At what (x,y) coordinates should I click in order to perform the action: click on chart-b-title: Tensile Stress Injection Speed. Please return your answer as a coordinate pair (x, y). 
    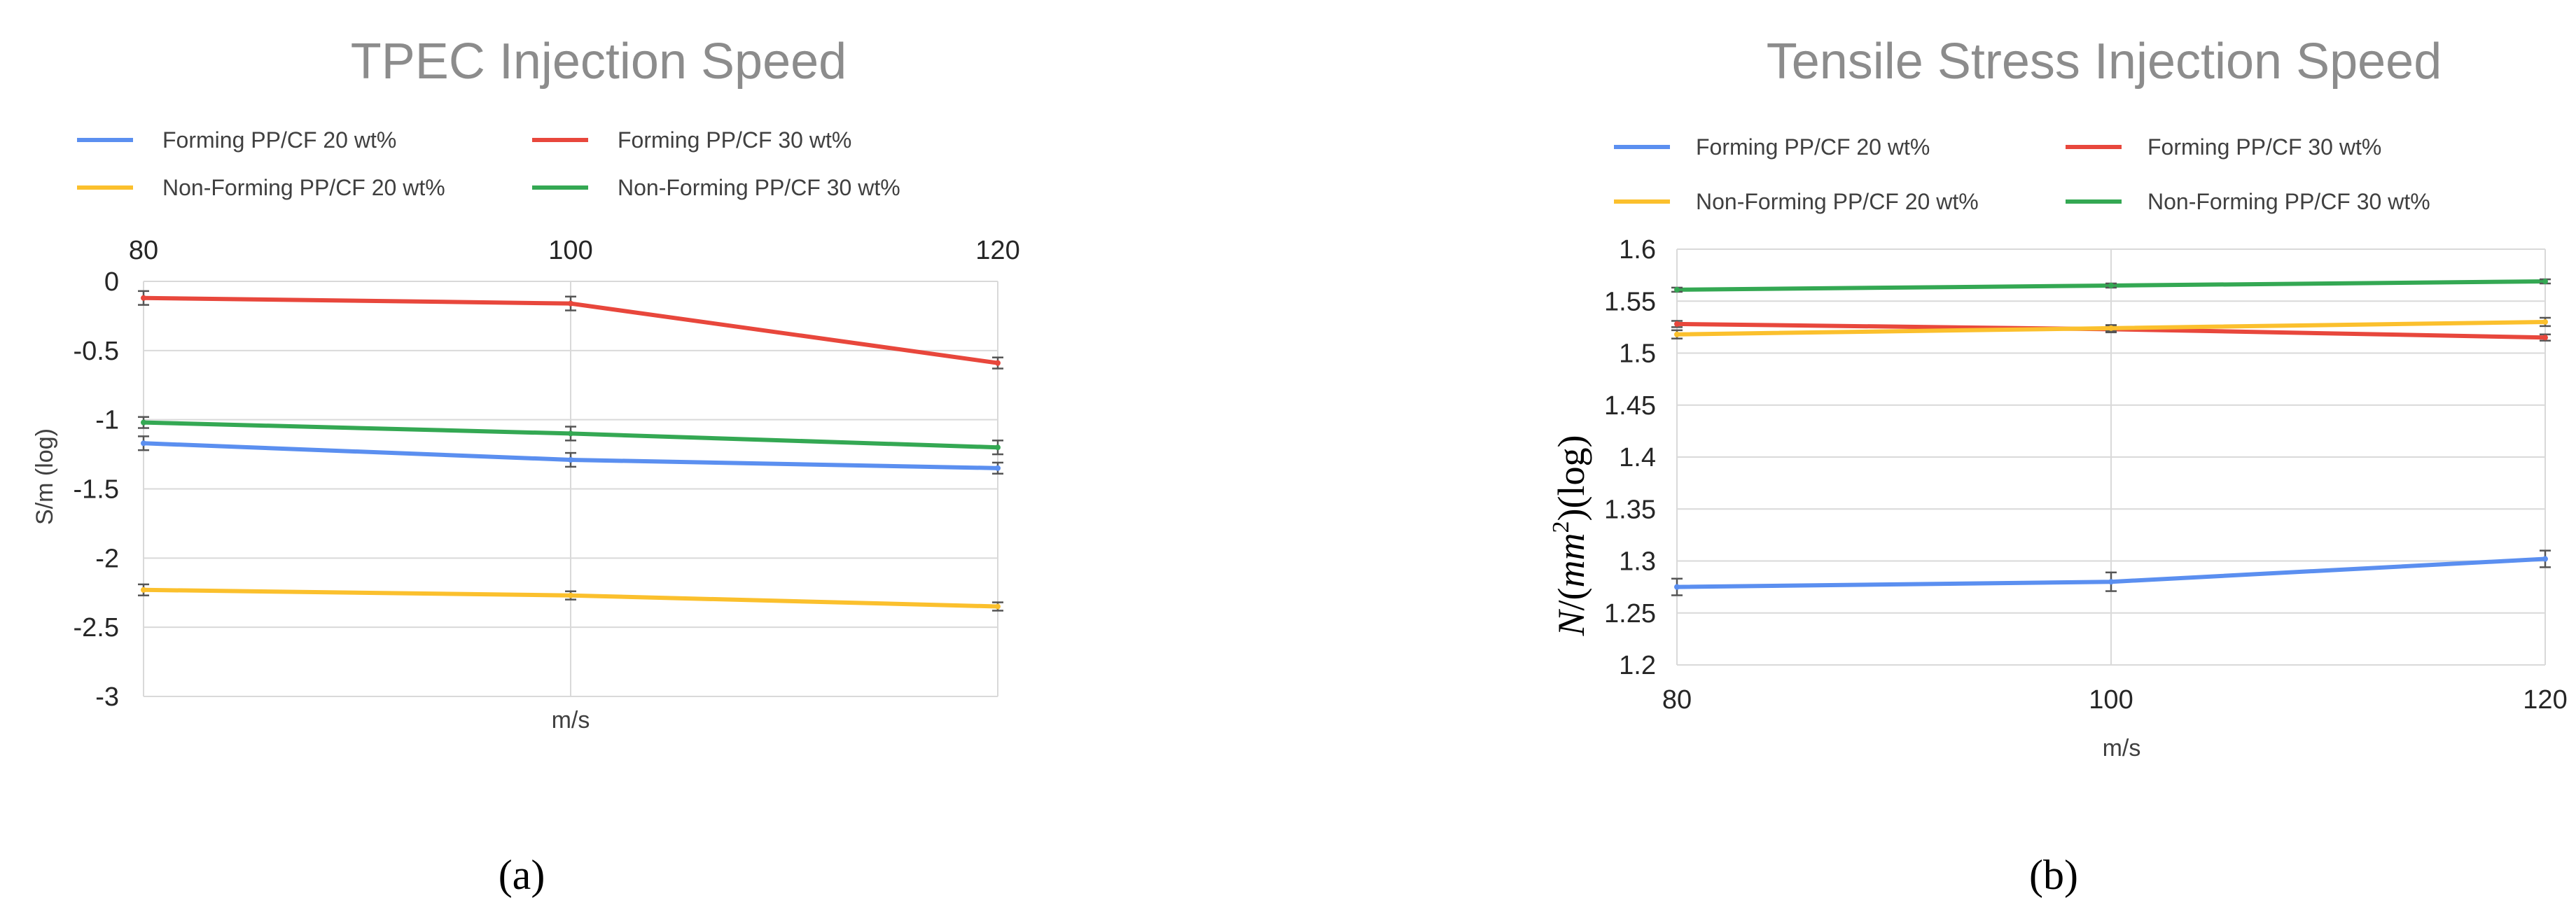
    Looking at the image, I should click on (2104, 62).